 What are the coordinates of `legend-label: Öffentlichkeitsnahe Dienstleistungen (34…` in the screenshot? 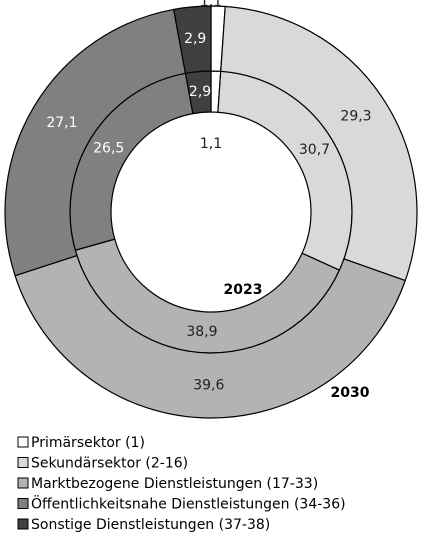 It's located at (188, 504).